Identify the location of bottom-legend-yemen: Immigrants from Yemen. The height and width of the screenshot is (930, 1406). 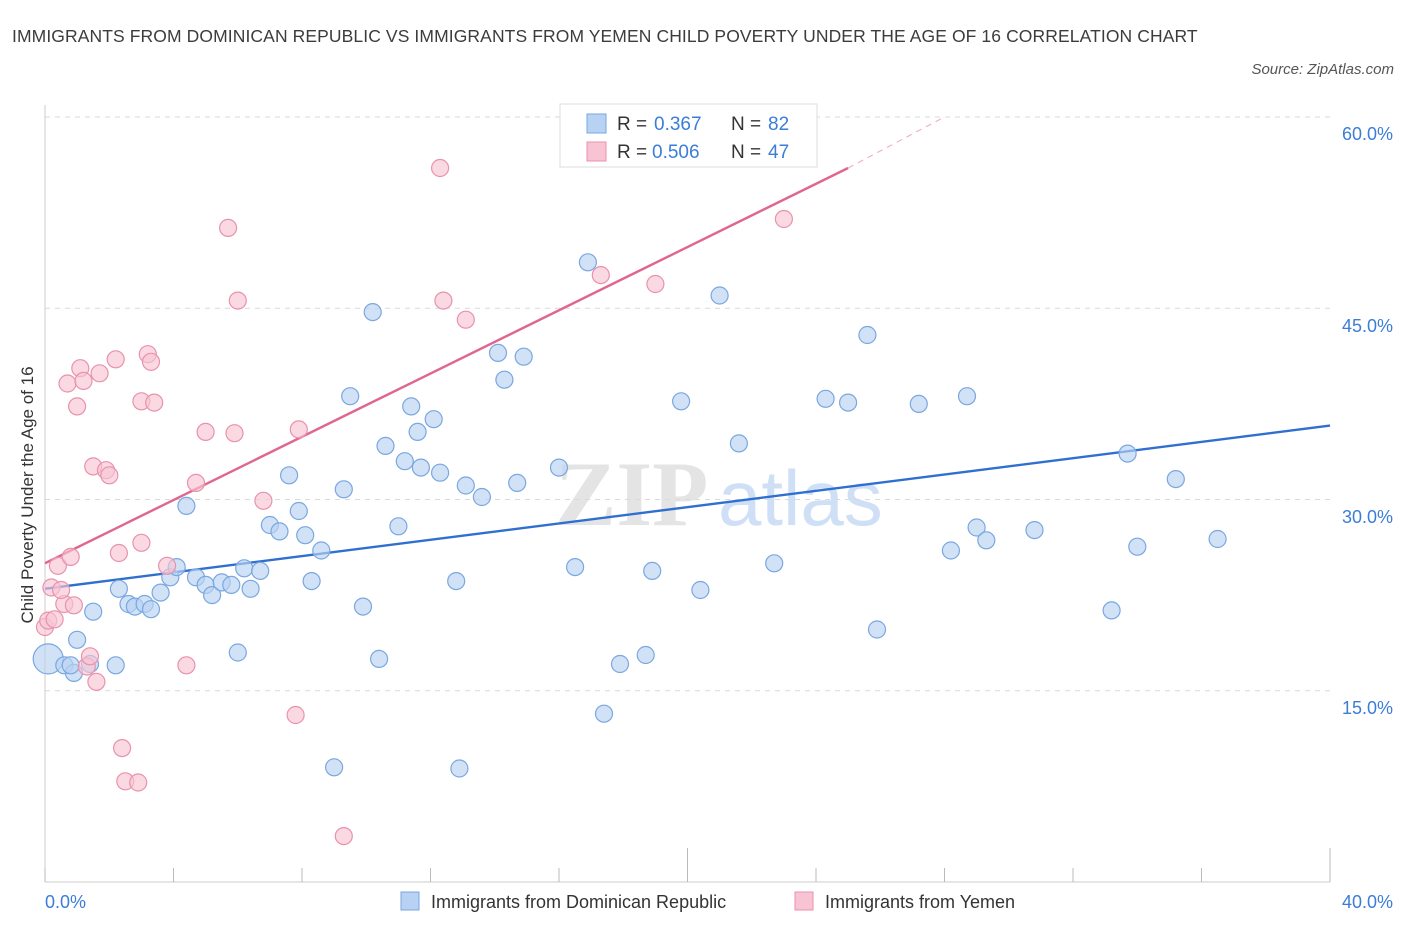
(920, 902).